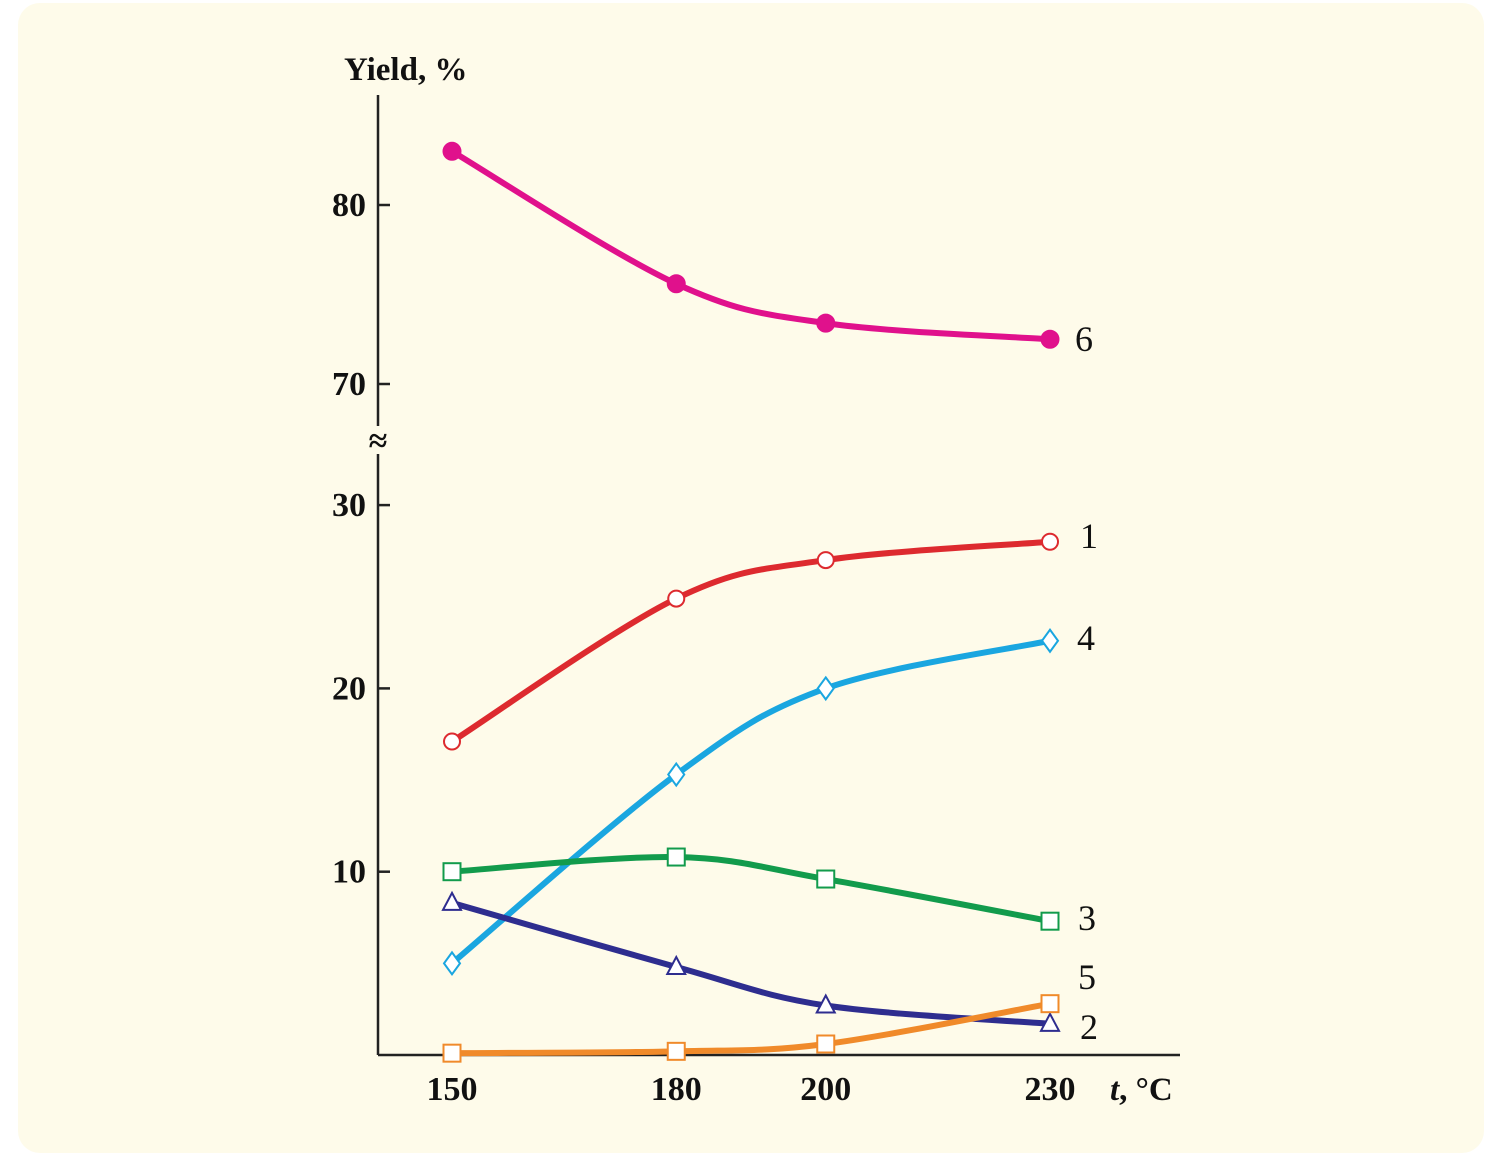 The image size is (1487, 1157). Describe the element at coordinates (349, 384) in the screenshot. I see `y-tick-label: 70` at that location.